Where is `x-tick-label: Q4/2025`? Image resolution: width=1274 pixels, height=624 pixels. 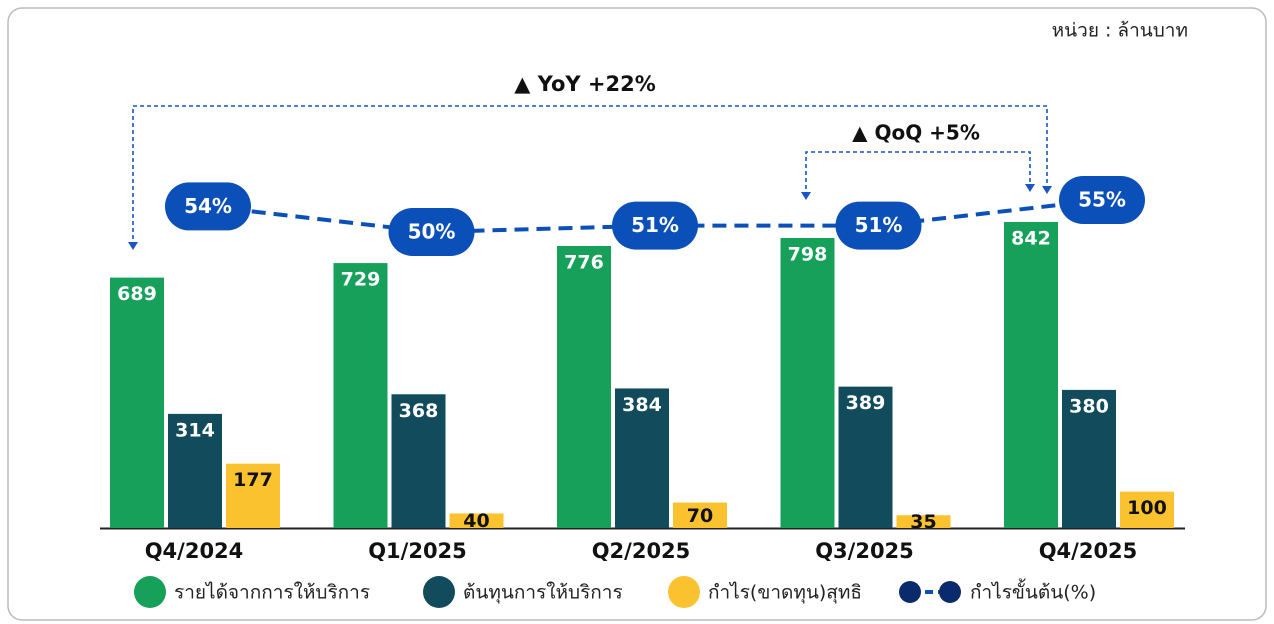 x-tick-label: Q4/2025 is located at coordinates (1088, 551).